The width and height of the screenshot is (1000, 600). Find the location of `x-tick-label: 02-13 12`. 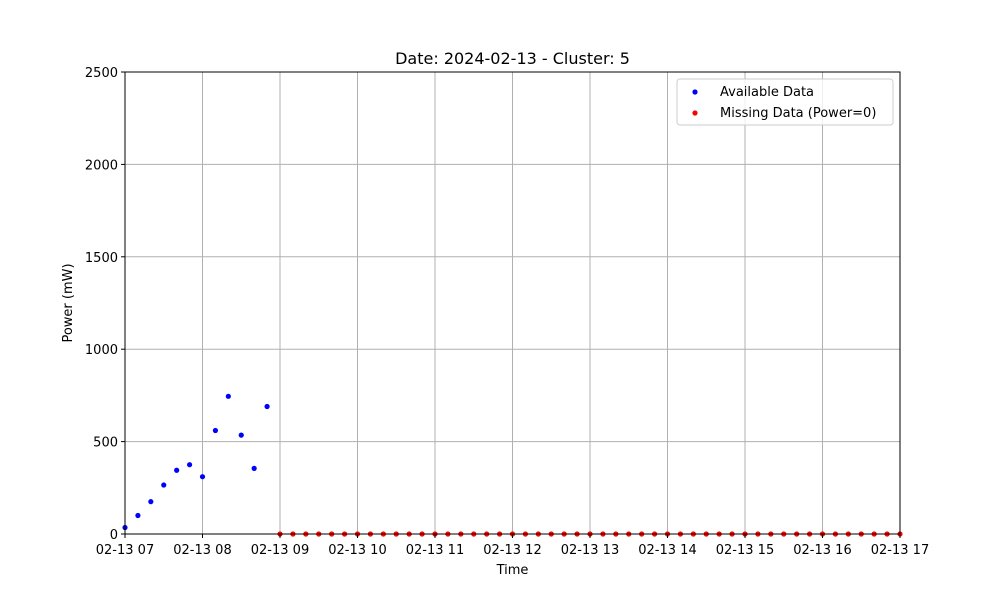

x-tick-label: 02-13 12 is located at coordinates (512, 550).